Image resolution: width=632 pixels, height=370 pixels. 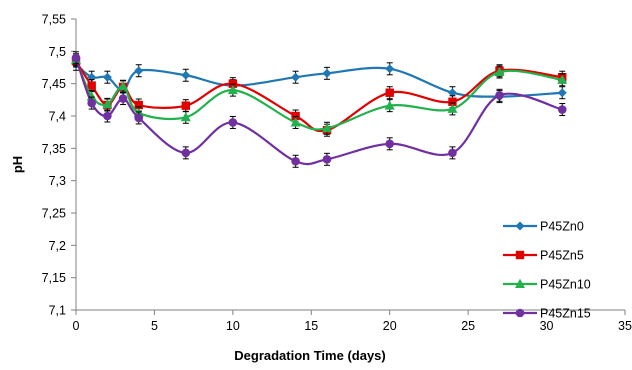 I want to click on x-axis-title: Degradation Time (days), so click(x=309, y=355).